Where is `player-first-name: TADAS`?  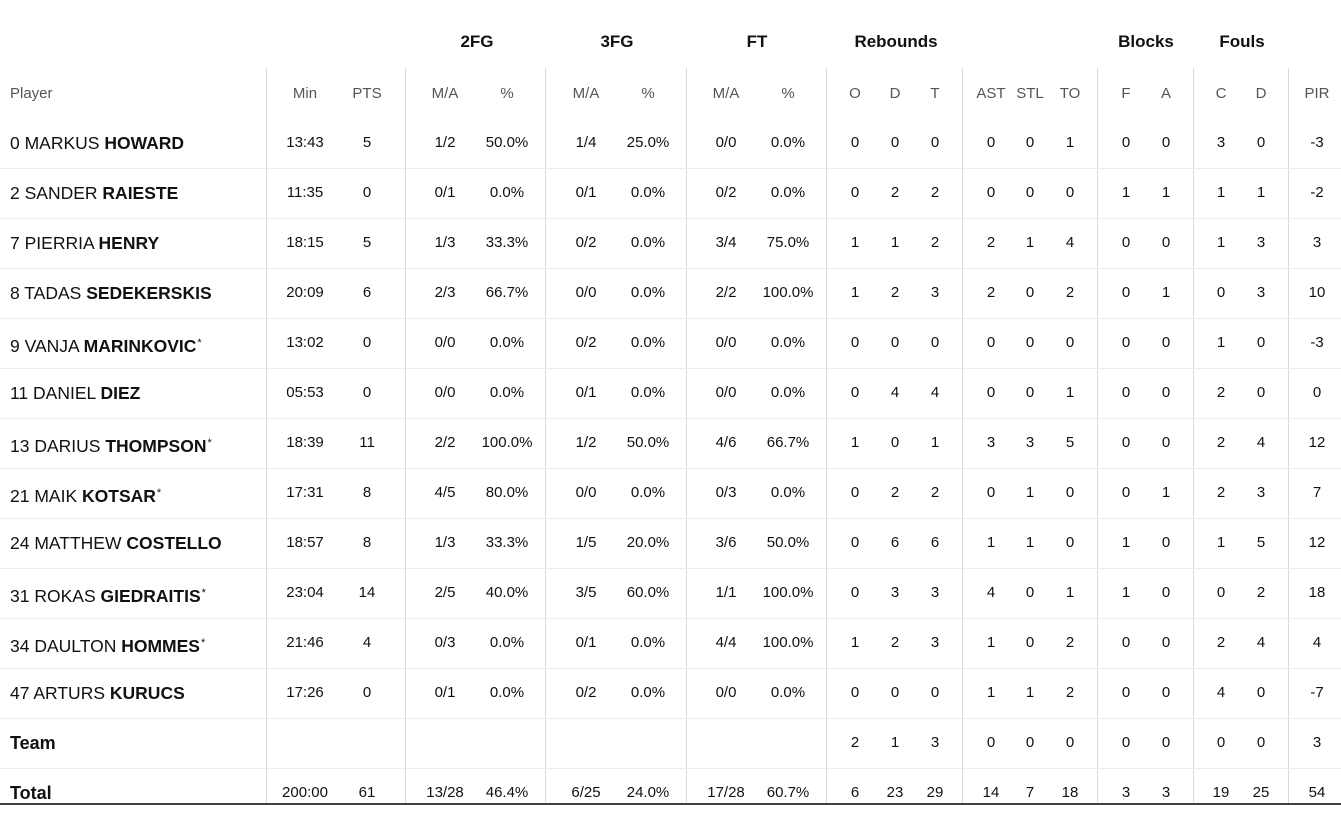
player-first-name: TADAS is located at coordinates (53, 293).